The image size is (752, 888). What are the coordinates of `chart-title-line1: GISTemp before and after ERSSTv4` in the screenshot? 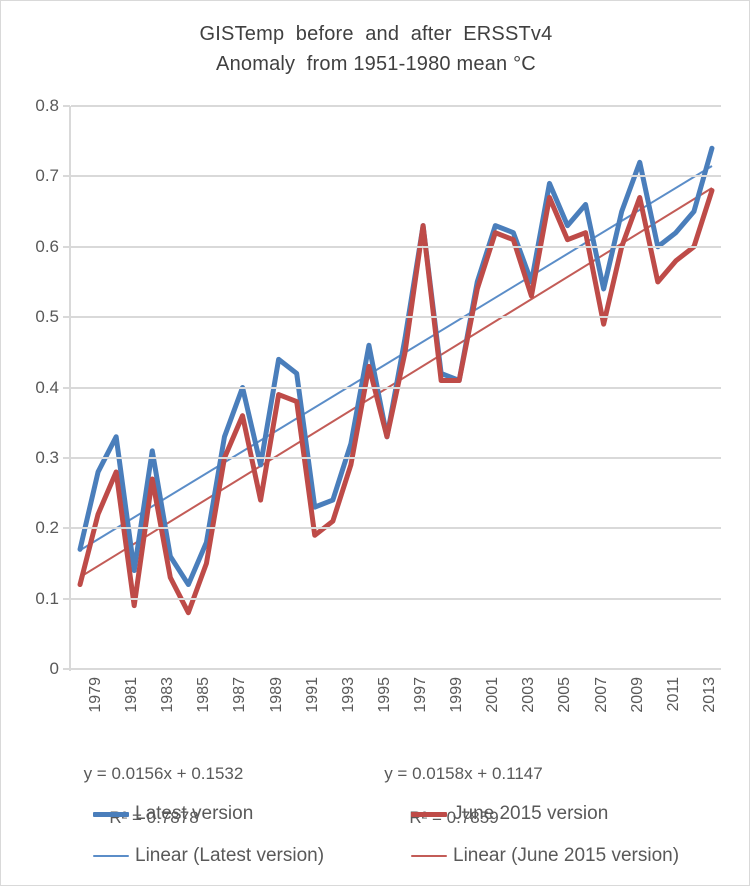 It's located at (376, 34).